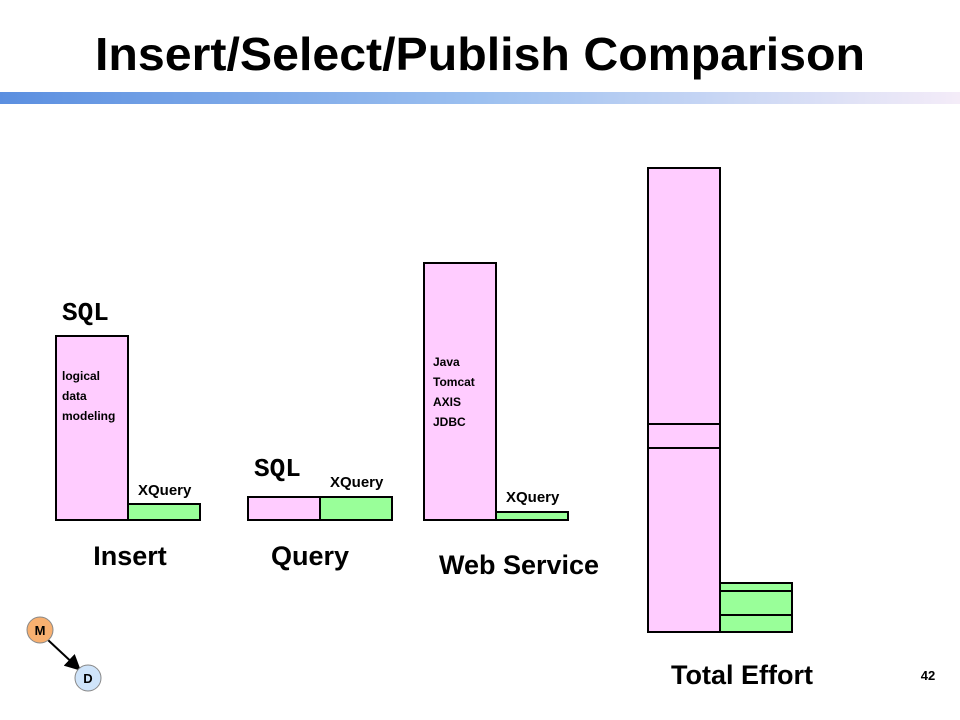  What do you see at coordinates (454, 382) in the screenshot?
I see `note: Tomcat` at bounding box center [454, 382].